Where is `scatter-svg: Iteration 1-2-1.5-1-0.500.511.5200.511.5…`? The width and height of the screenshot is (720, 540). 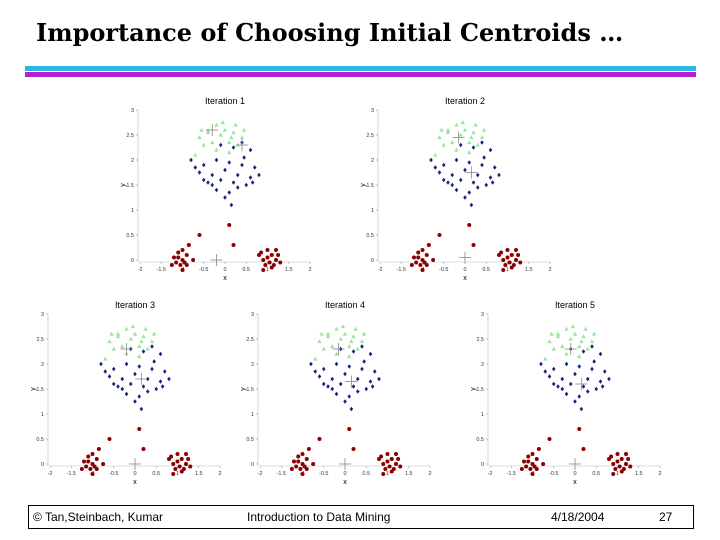
scatter-svg: Iteration 1-2-1.5-1-0.500.511.5200.511.5… is located at coordinates (216, 189).